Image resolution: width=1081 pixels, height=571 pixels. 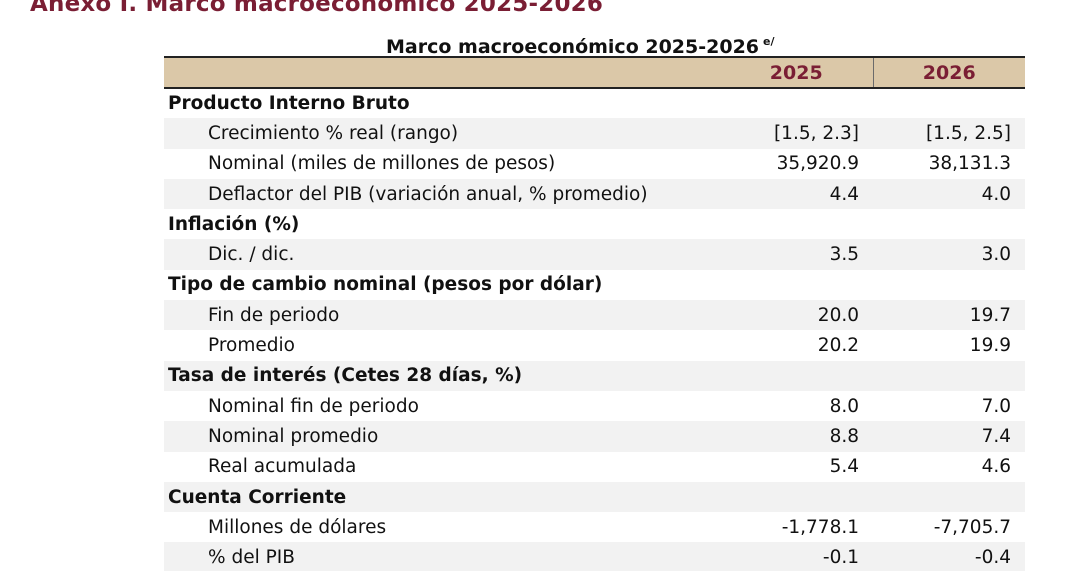 I want to click on table-row: Promedio 20.2 19.9, so click(x=594, y=345).